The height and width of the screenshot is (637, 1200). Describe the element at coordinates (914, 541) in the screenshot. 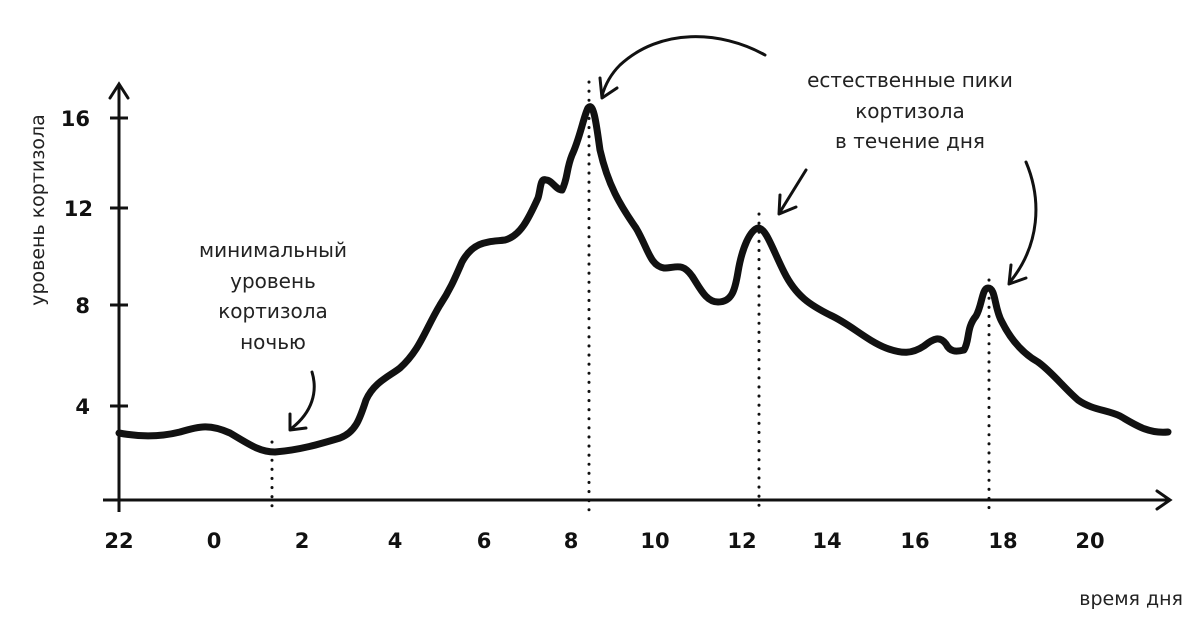

I see `x-tick-16: 16` at that location.